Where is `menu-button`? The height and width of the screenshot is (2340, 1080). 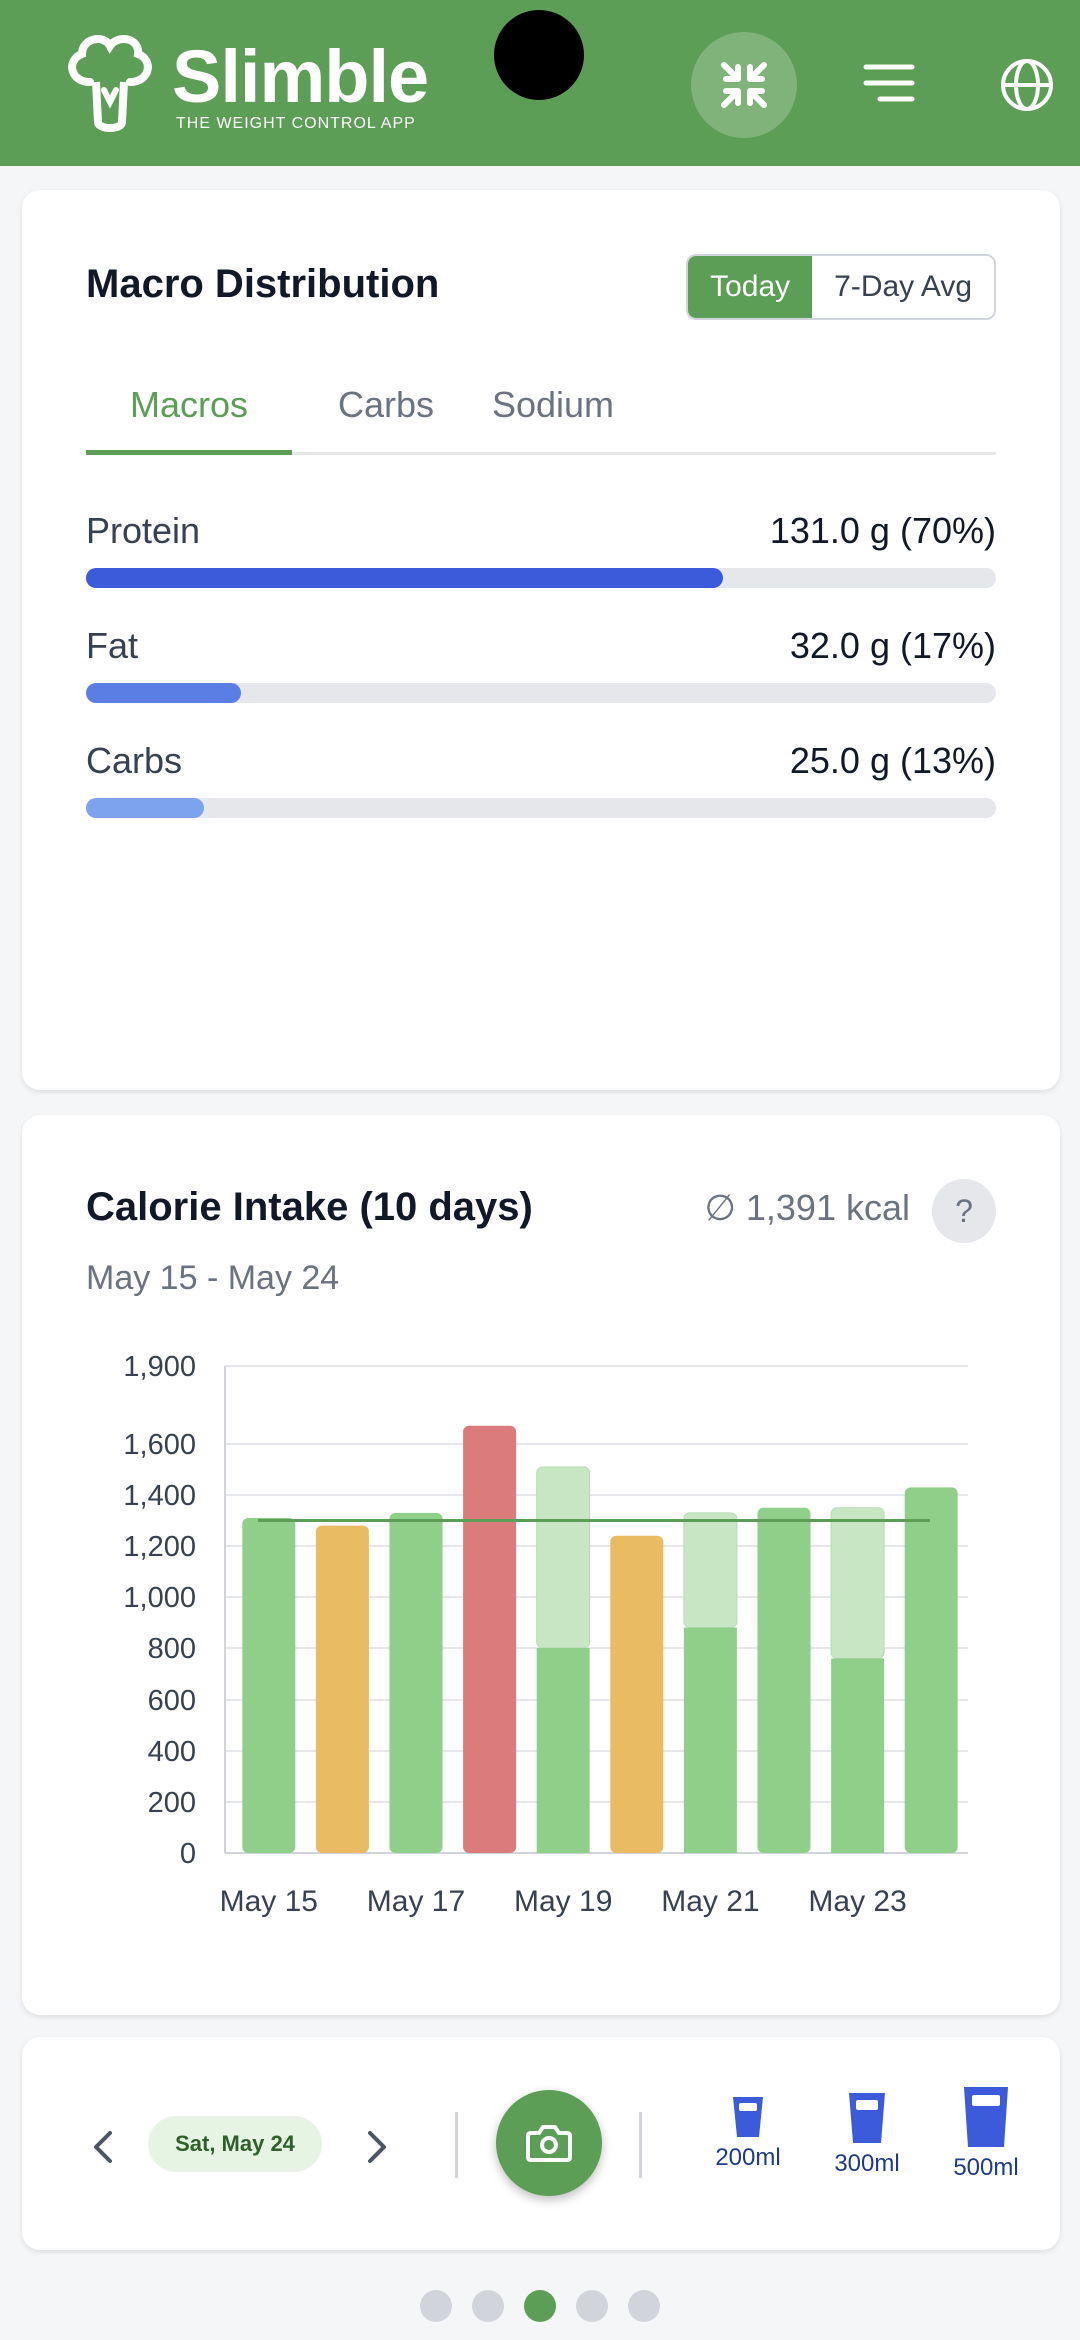 menu-button is located at coordinates (890, 83).